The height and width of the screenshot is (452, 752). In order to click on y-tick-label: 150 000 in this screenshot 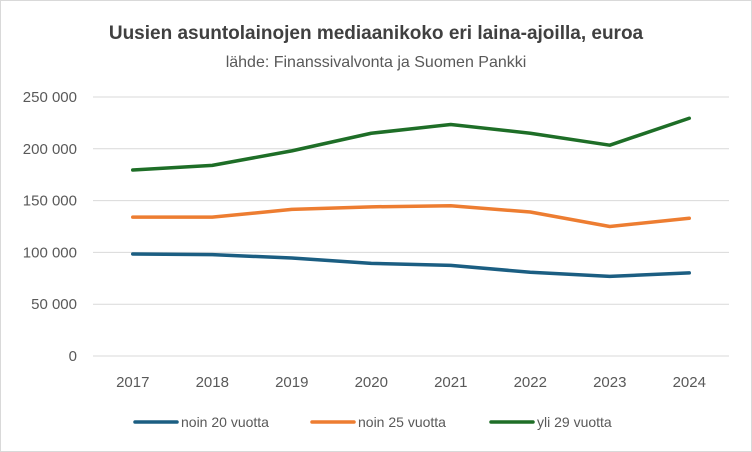, I will do `click(50, 201)`.